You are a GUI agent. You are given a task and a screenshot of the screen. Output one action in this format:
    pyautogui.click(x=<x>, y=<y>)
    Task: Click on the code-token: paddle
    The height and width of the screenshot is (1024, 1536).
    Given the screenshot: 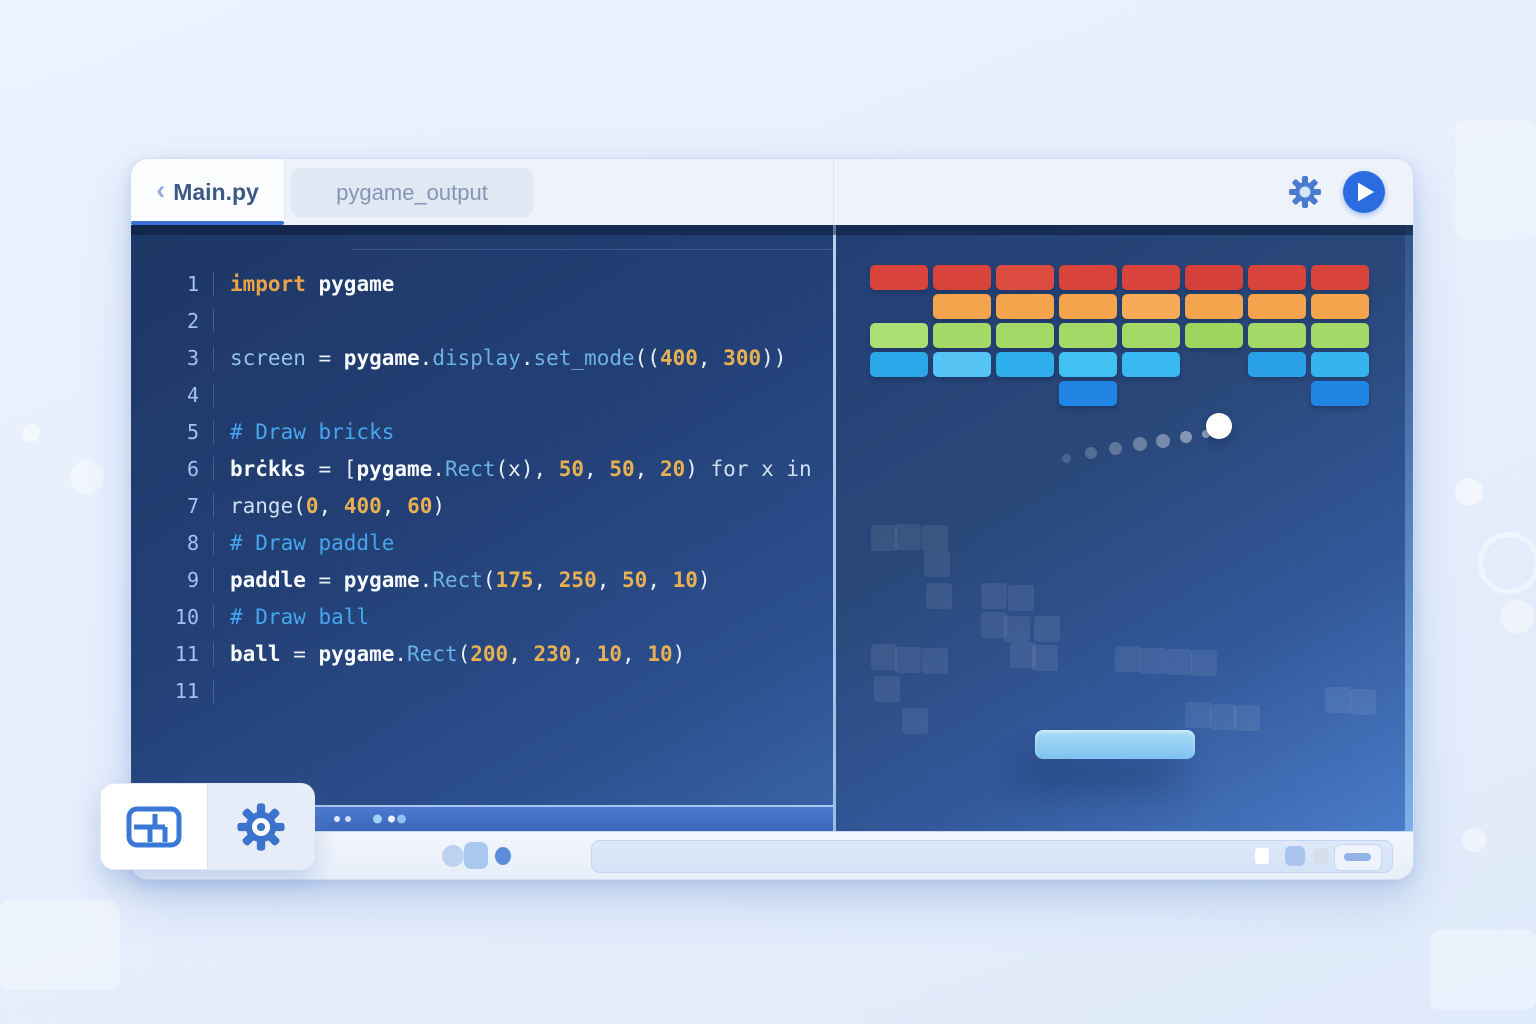 What is the action you would take?
    pyautogui.click(x=268, y=579)
    